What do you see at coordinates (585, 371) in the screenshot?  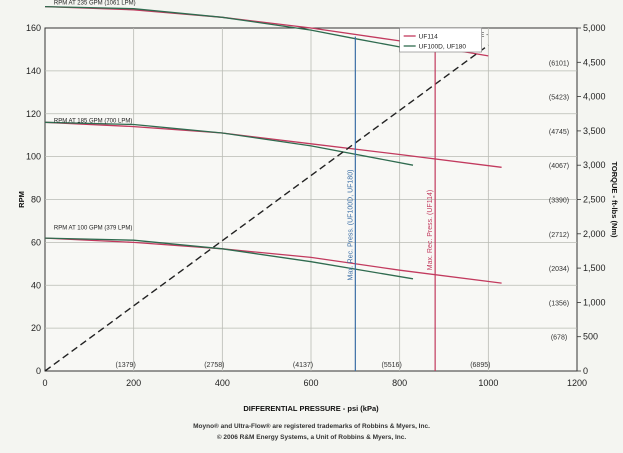 I see `y2-tick-label: 0` at bounding box center [585, 371].